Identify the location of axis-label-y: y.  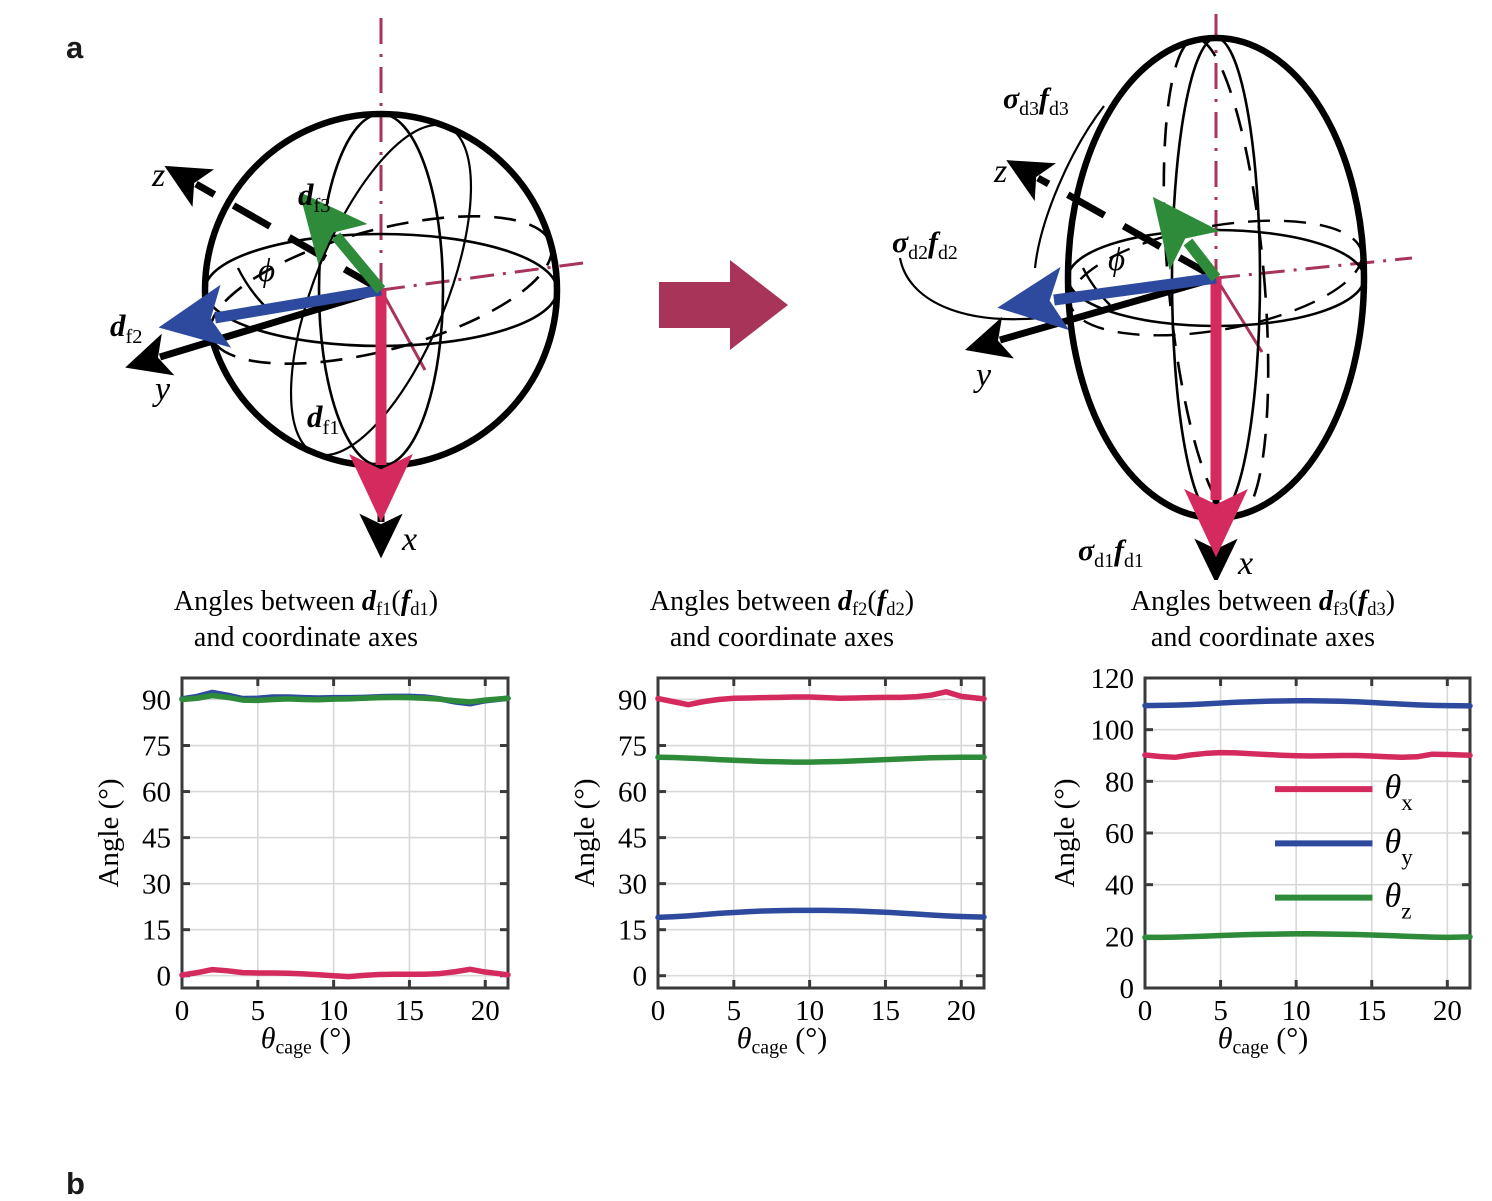
(161, 389).